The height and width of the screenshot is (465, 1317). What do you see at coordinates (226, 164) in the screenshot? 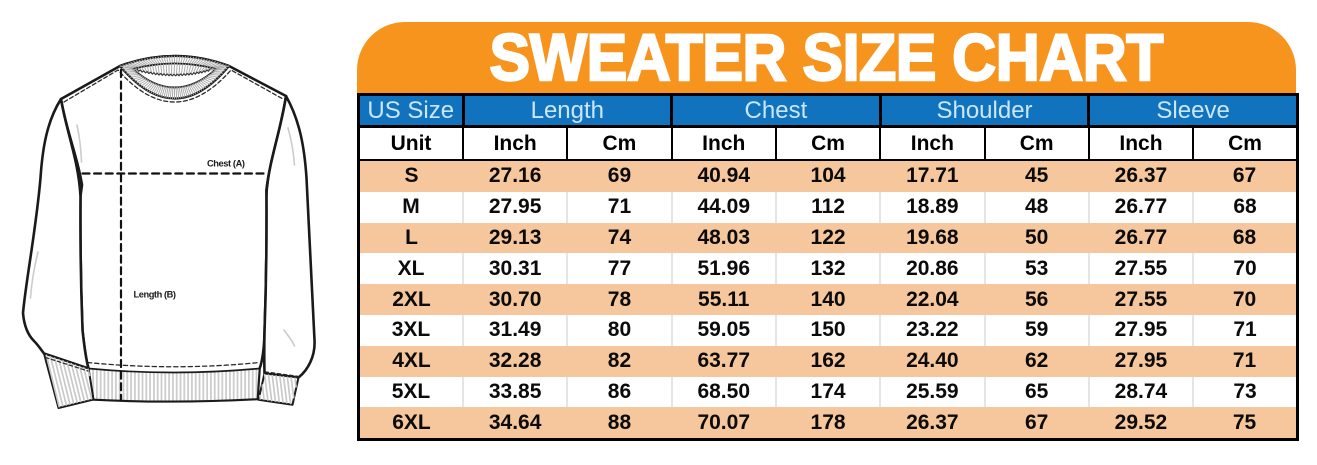
I see `svg-text: Chest (A)` at bounding box center [226, 164].